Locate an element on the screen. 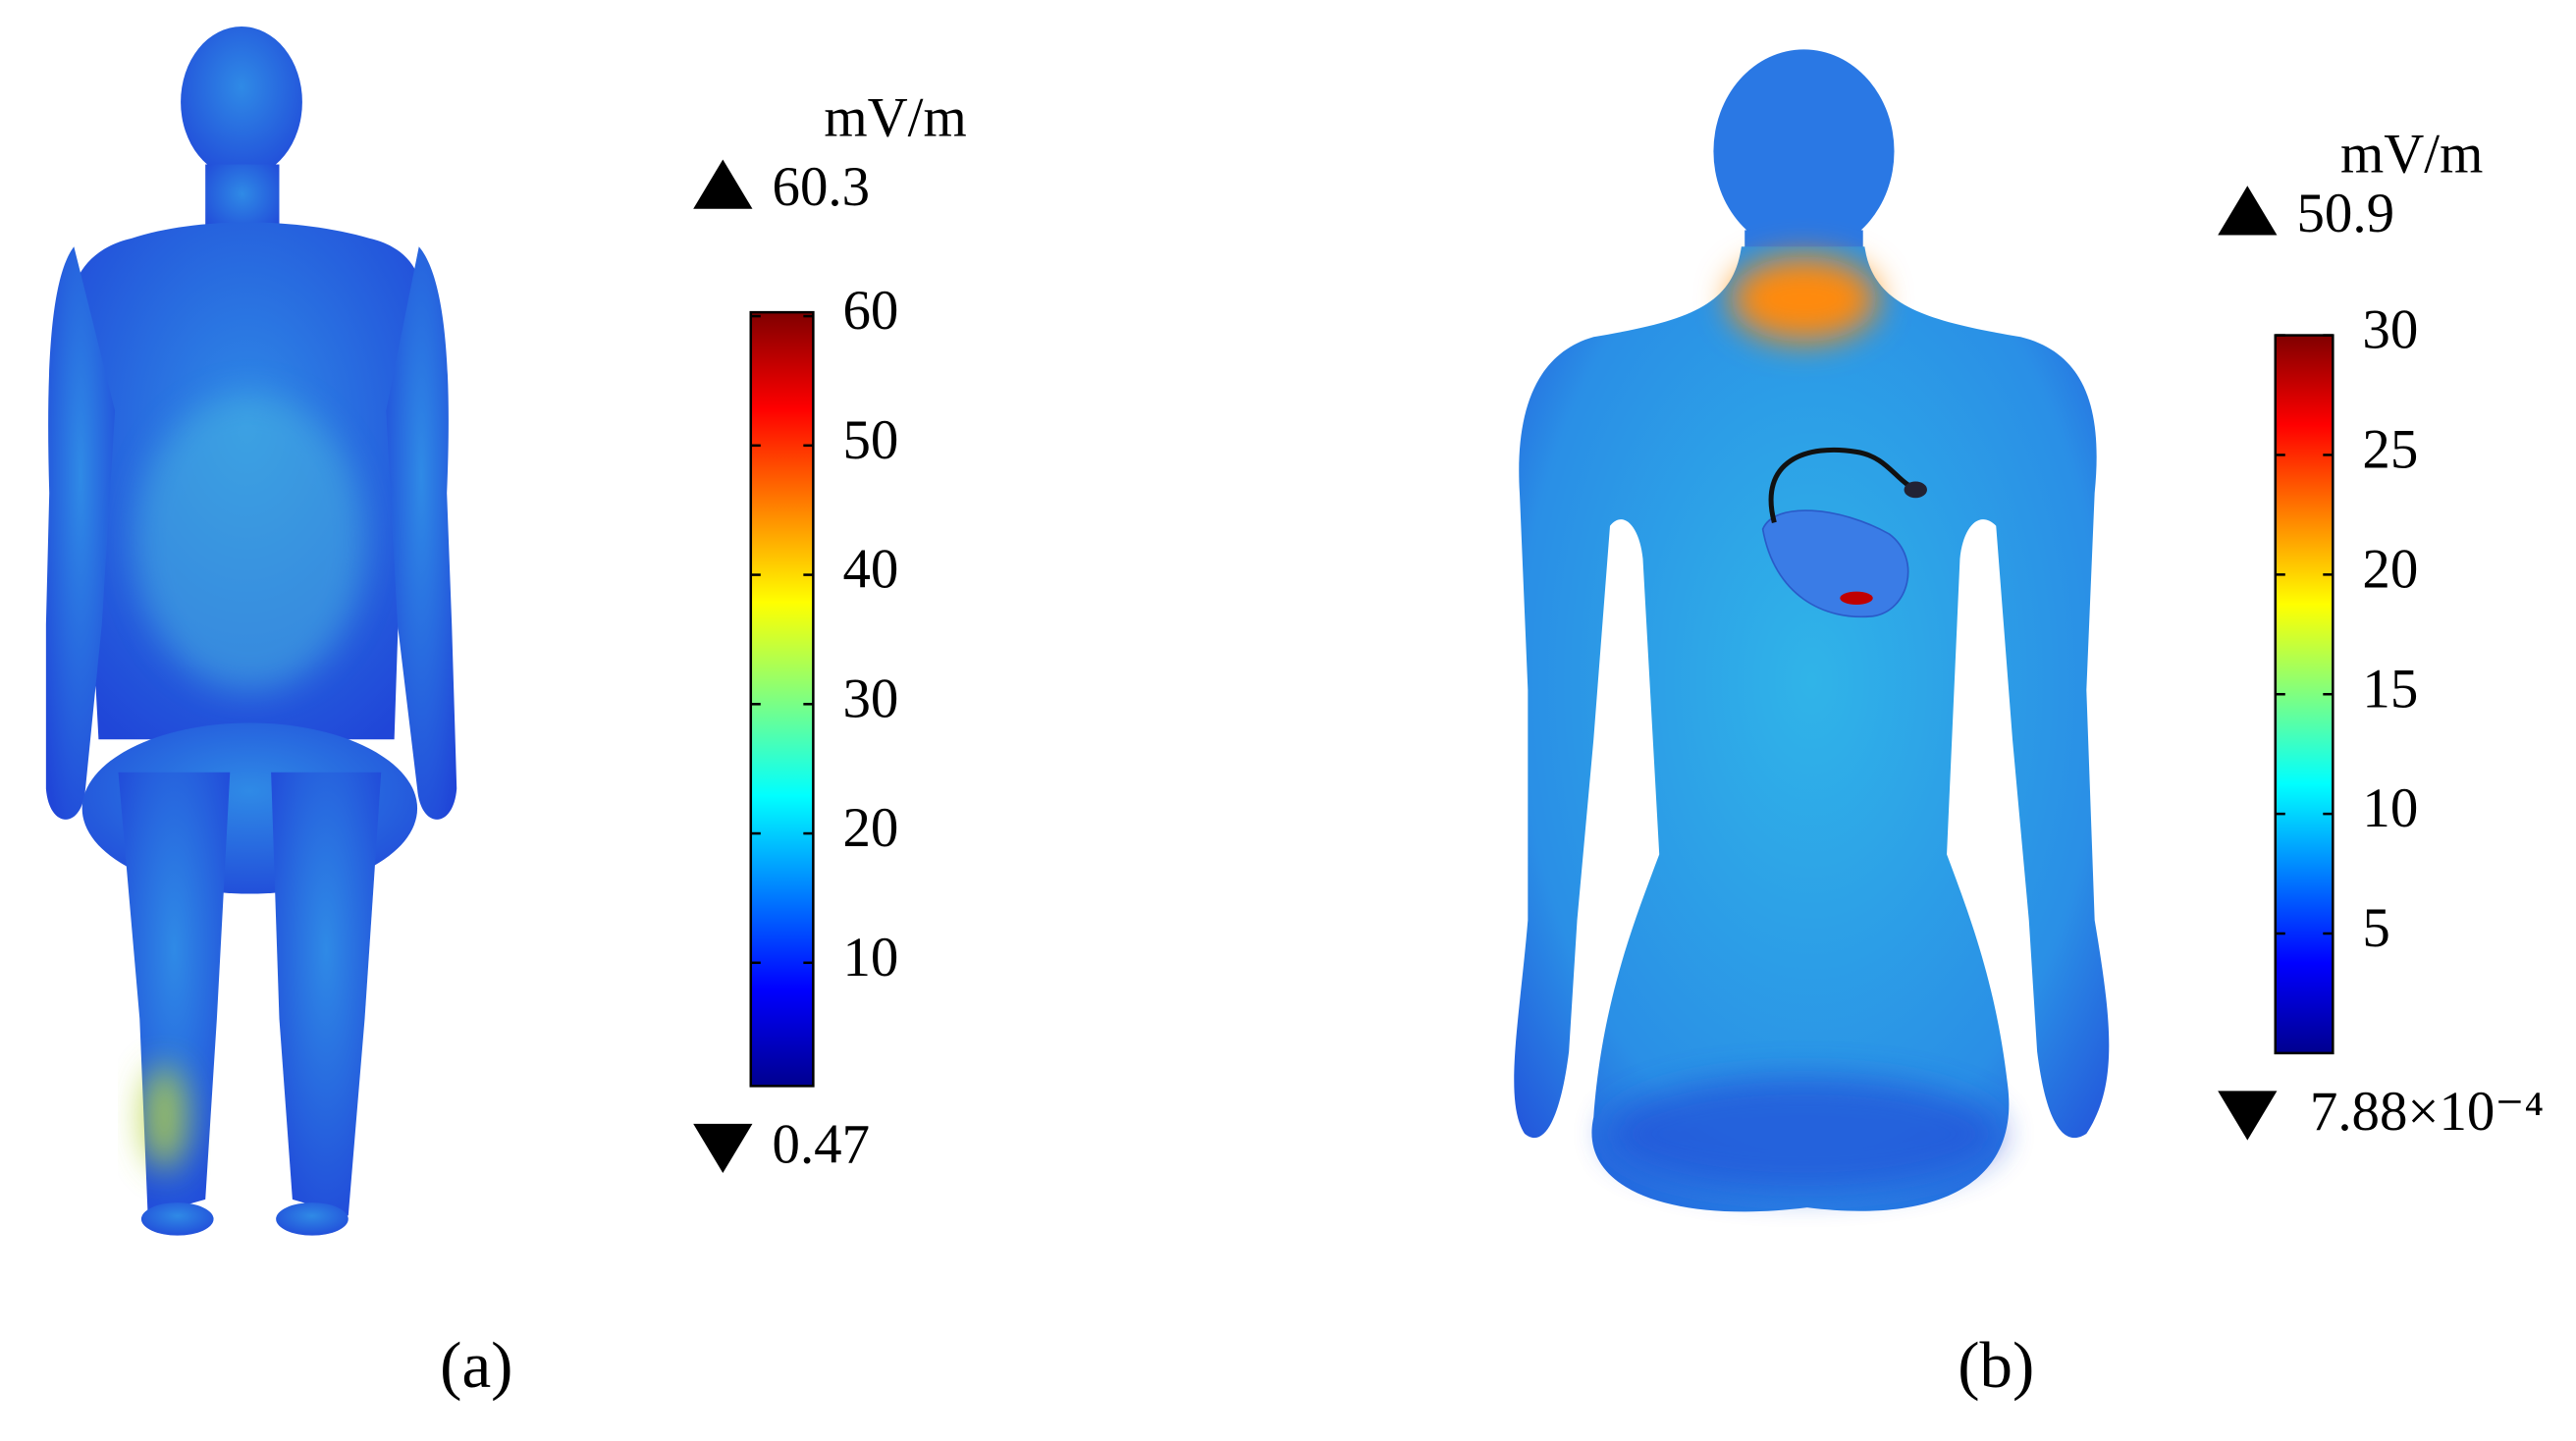  max-value: 60.3 is located at coordinates (822, 187).